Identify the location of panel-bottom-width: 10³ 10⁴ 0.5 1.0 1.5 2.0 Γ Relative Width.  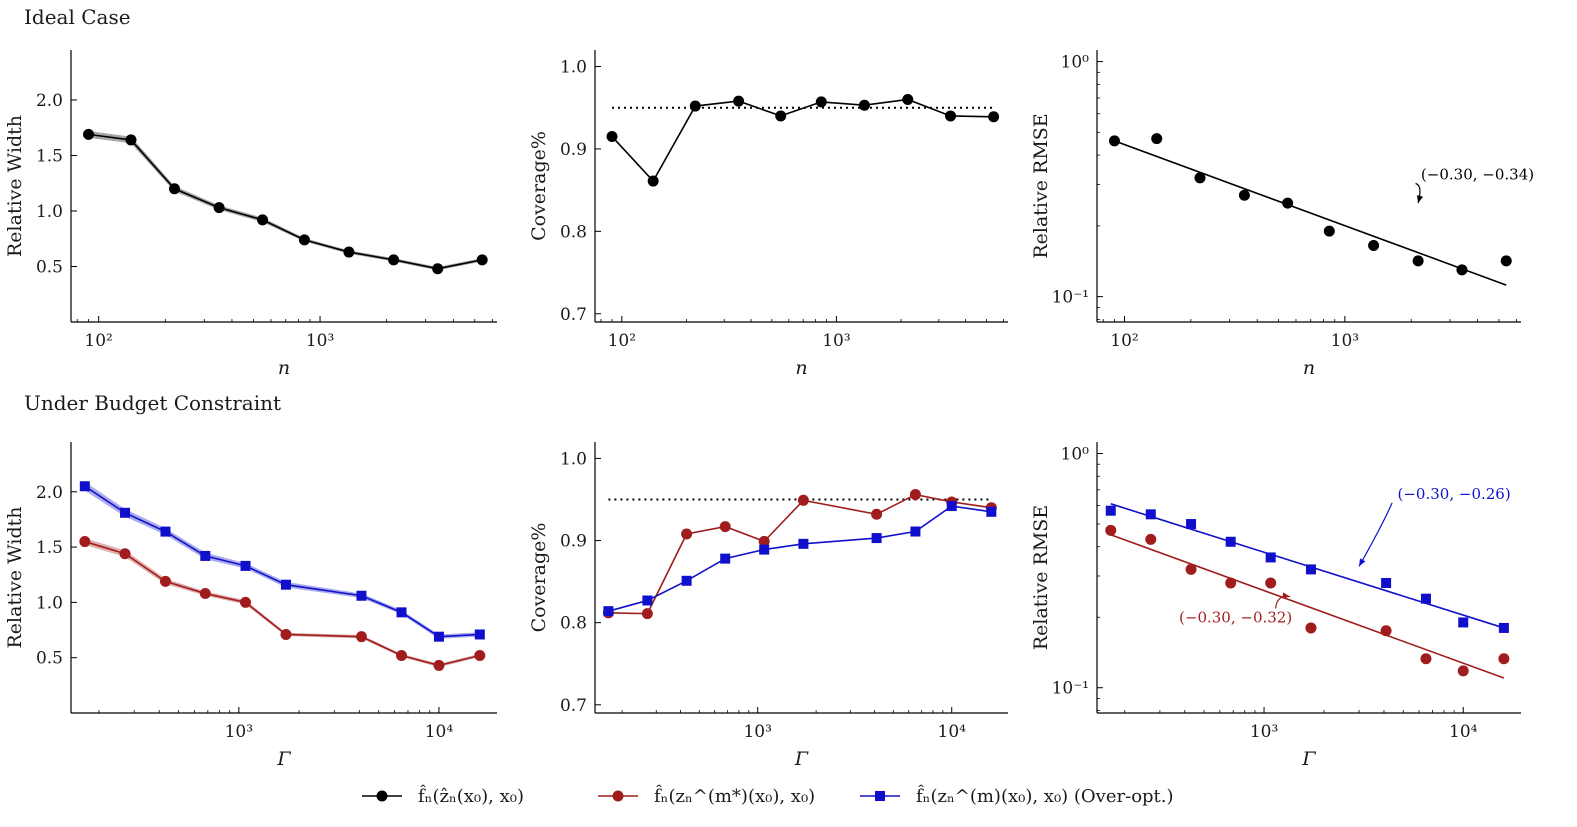
(250, 606).